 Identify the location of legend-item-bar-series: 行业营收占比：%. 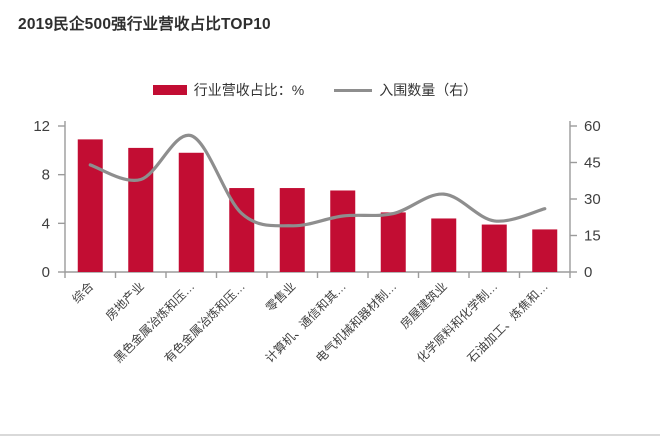
(228, 90).